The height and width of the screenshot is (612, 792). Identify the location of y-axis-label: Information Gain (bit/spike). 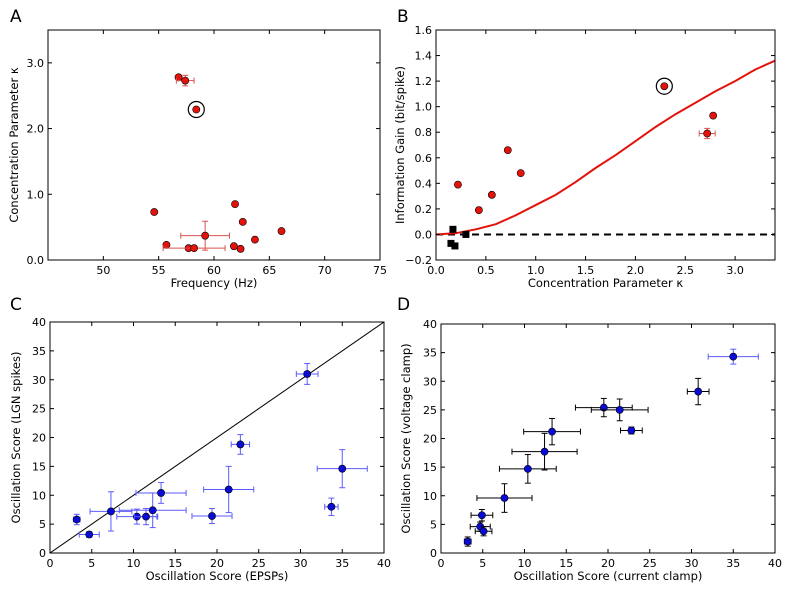
(400, 145).